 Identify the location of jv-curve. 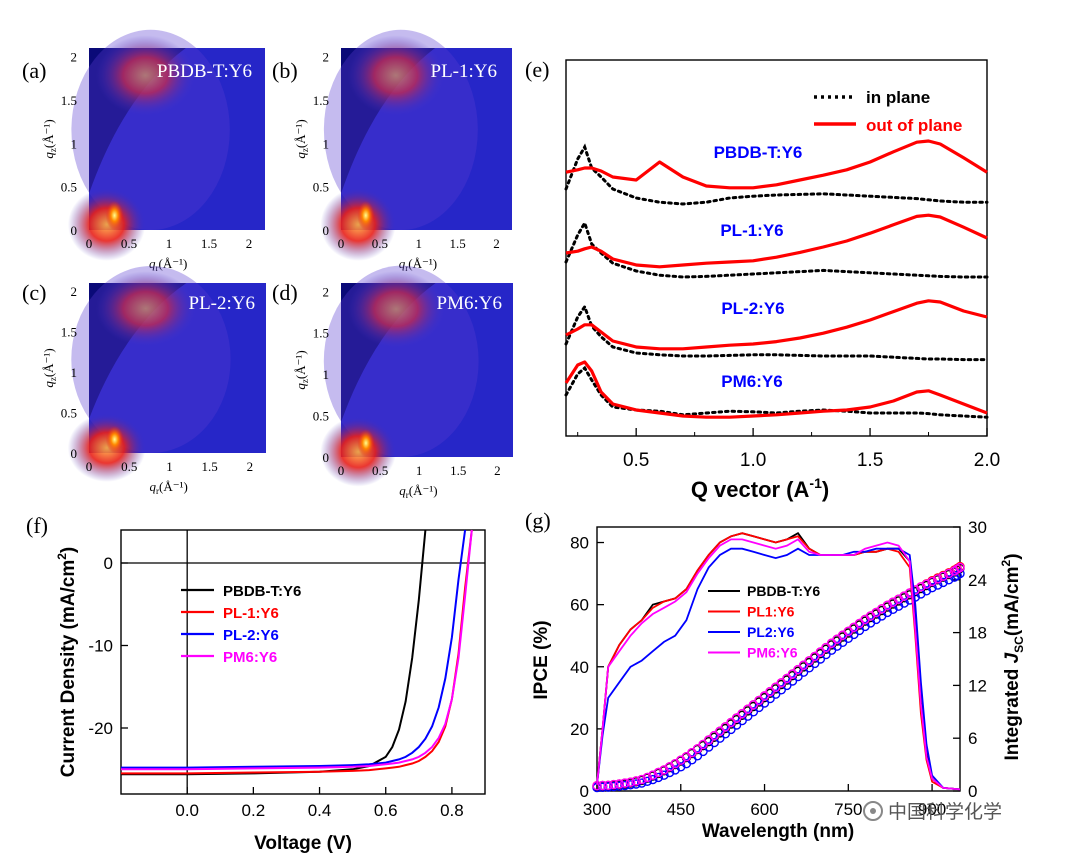
(297, 652).